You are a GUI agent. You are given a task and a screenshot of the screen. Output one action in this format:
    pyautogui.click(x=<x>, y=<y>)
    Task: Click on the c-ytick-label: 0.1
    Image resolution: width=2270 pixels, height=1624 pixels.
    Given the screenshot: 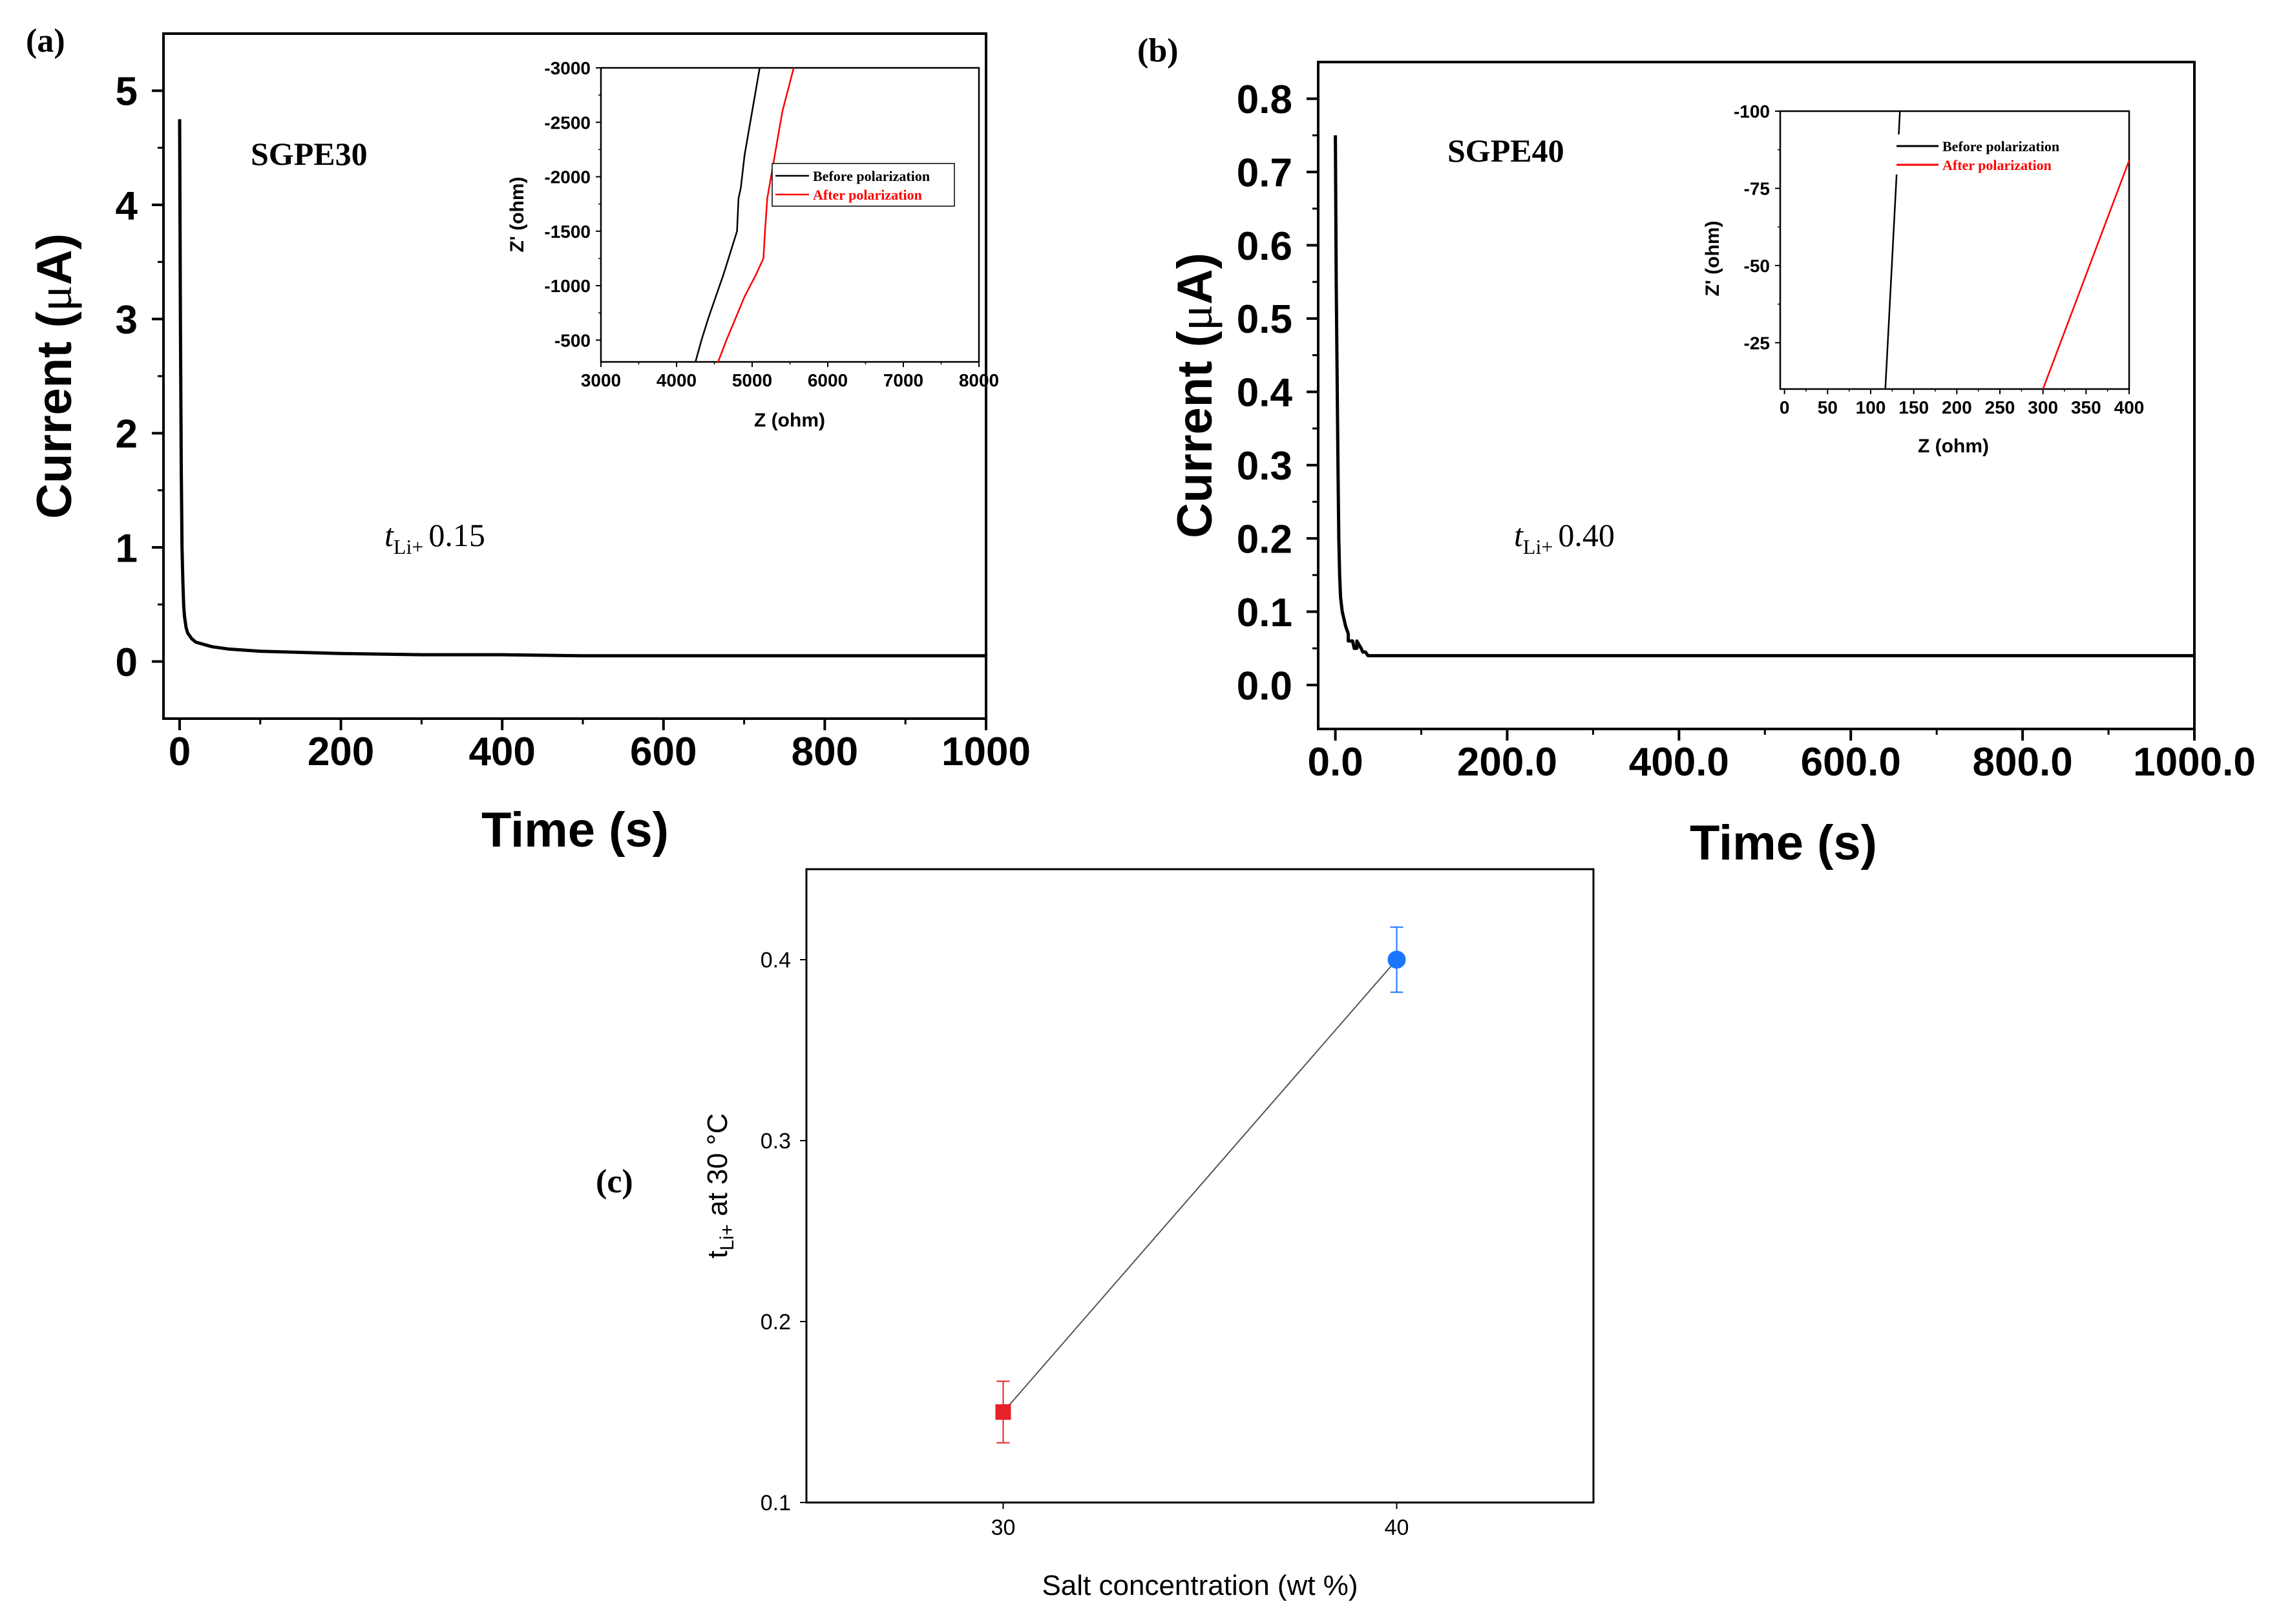 What is the action you would take?
    pyautogui.click(x=776, y=1503)
    